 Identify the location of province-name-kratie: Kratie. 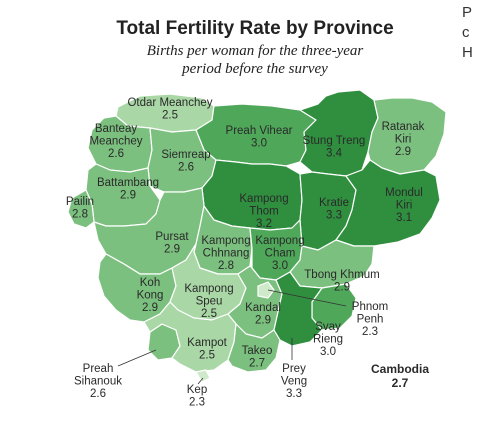
(334, 203).